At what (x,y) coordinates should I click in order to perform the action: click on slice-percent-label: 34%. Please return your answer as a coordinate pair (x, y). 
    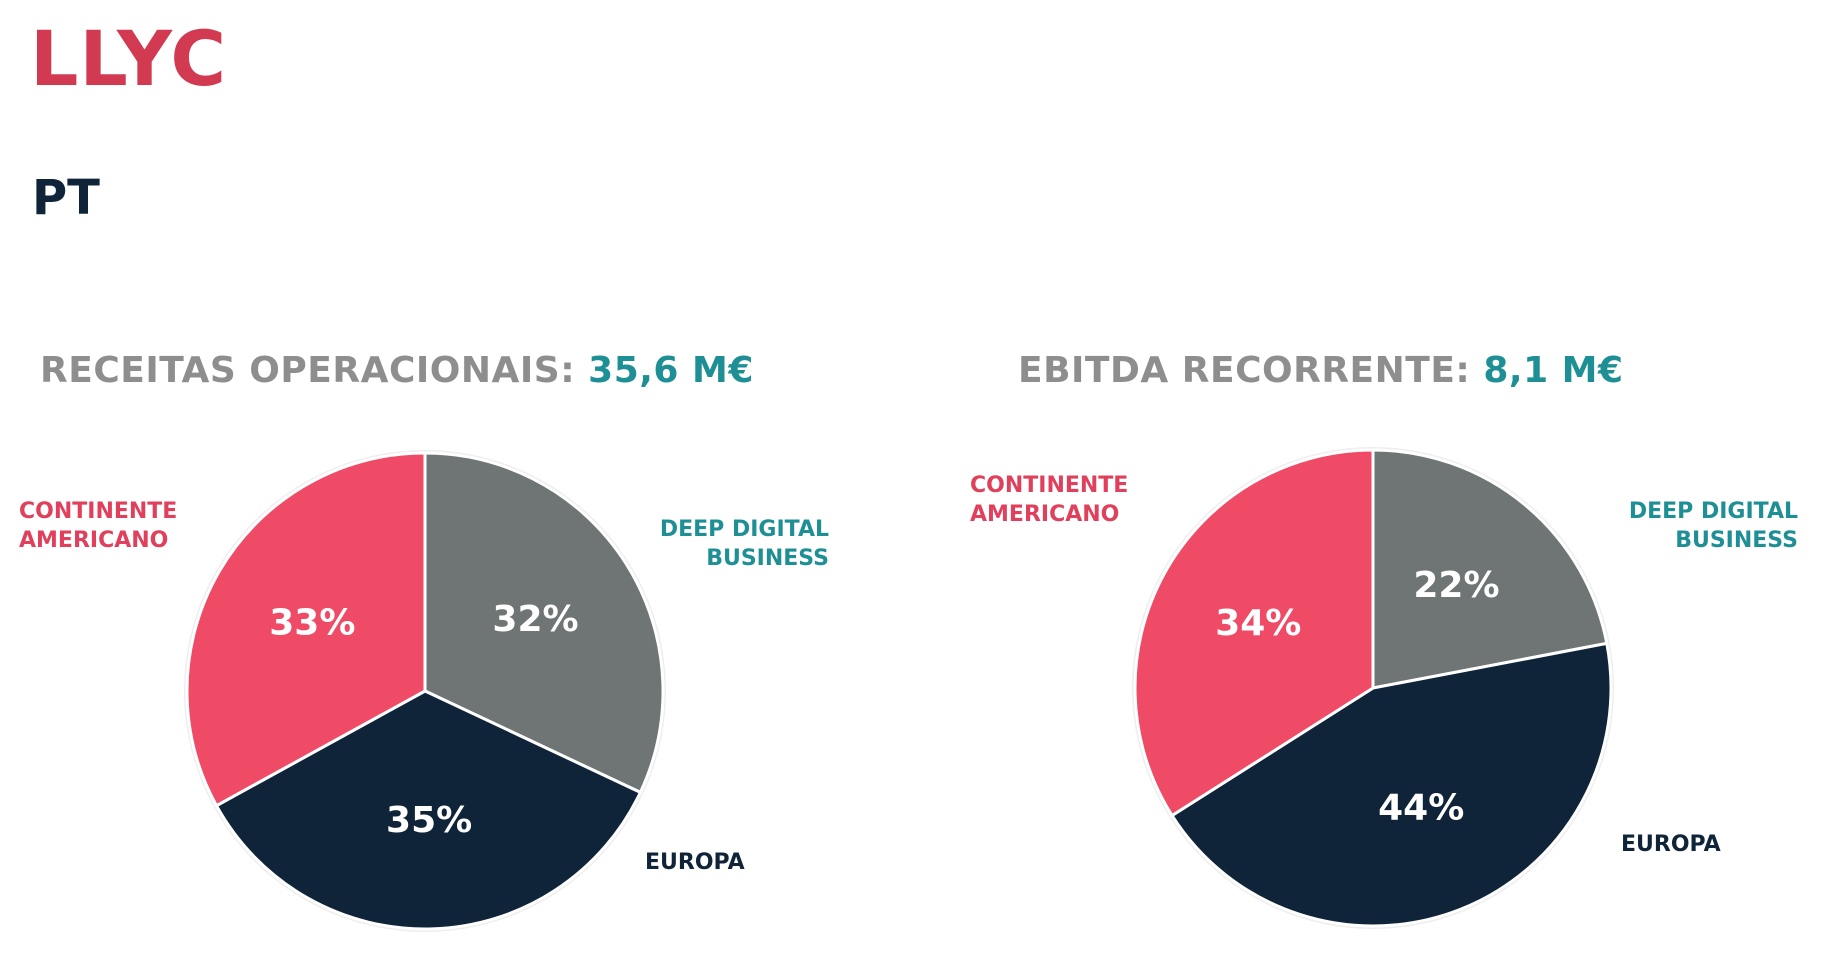
    Looking at the image, I should click on (1258, 623).